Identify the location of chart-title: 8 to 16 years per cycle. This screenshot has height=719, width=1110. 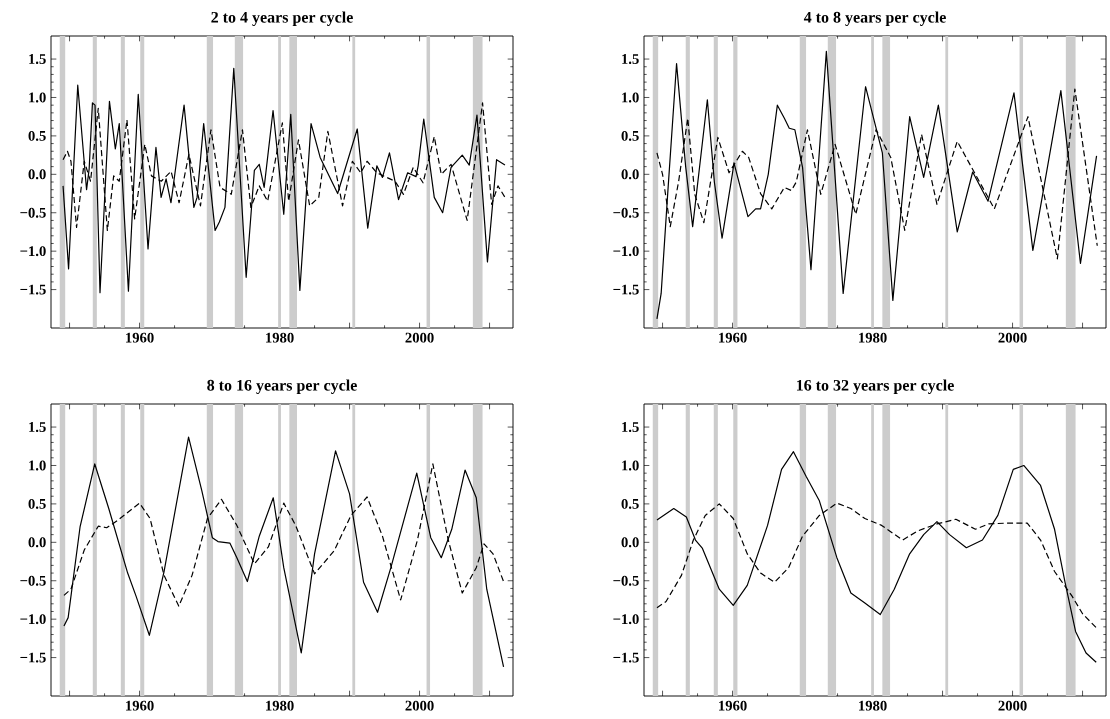
(282, 386).